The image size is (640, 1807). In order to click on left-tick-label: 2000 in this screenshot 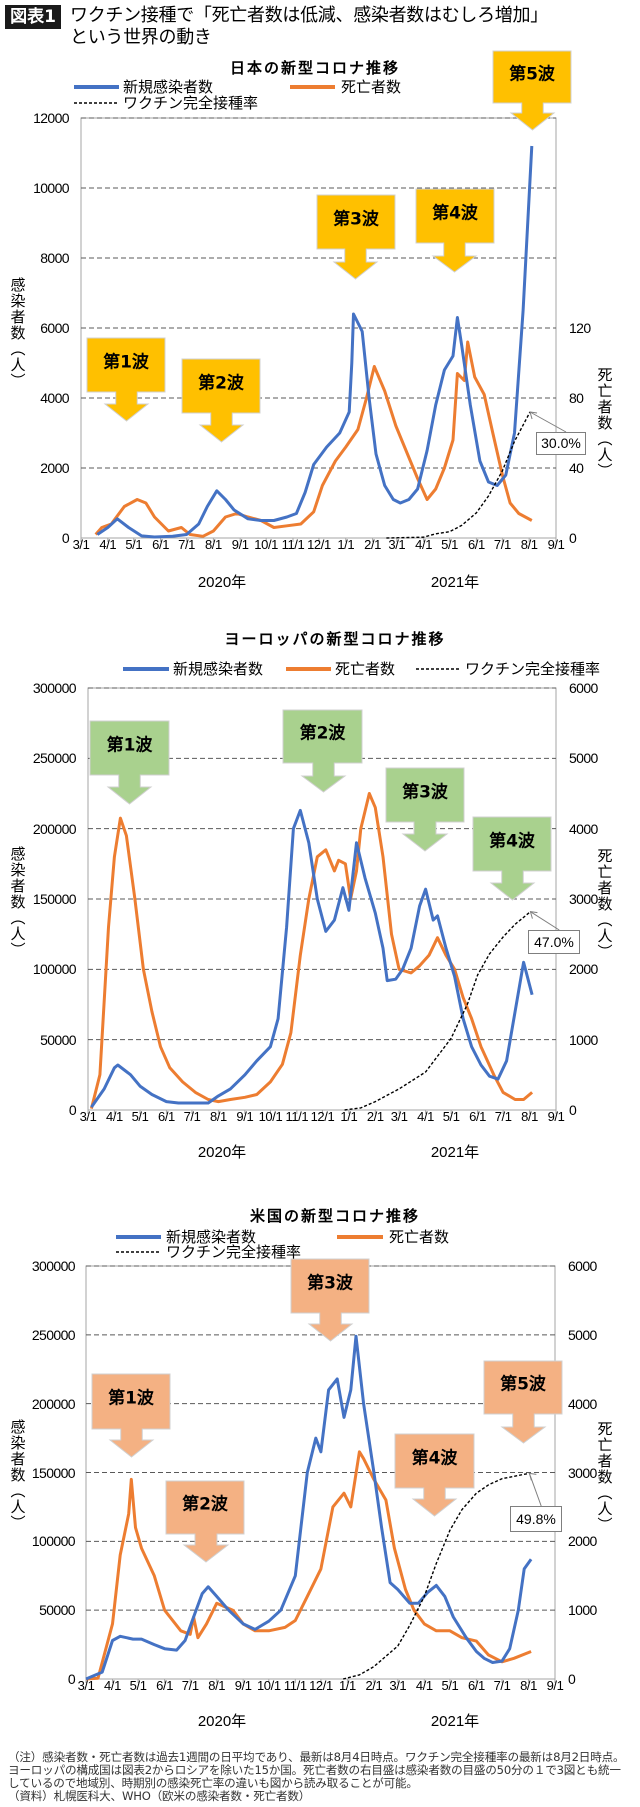, I will do `click(54, 468)`.